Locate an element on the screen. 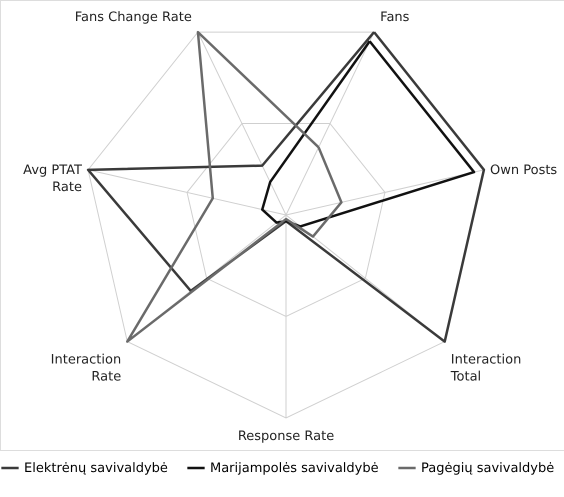  spoke-label: Response Rate is located at coordinates (286, 436).